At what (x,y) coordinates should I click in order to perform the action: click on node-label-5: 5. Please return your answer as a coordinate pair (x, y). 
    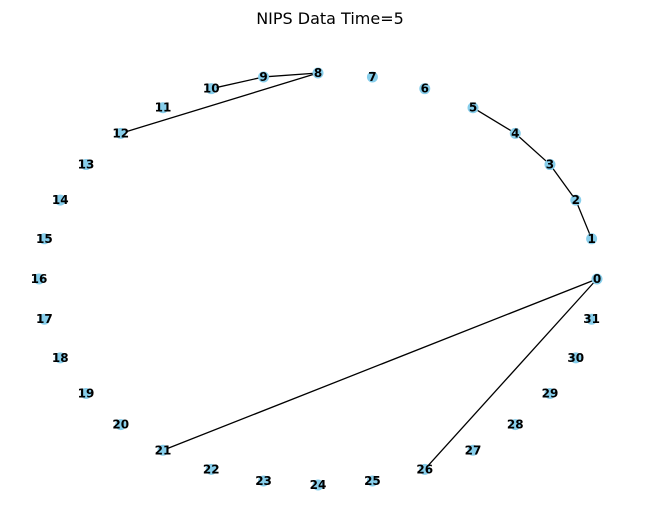
    Looking at the image, I should click on (473, 108).